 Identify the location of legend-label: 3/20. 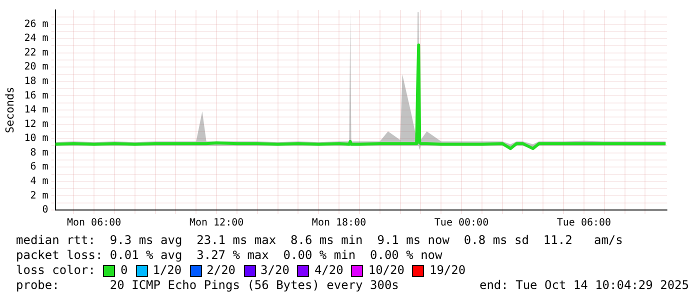
(275, 270).